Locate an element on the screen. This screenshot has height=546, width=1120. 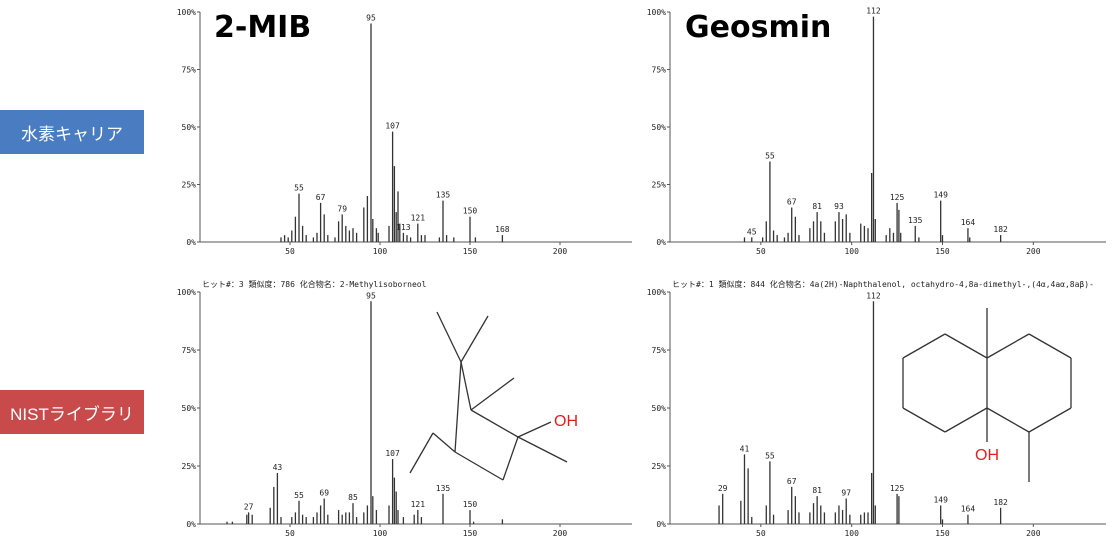
peak-label: 27 is located at coordinates (249, 506).